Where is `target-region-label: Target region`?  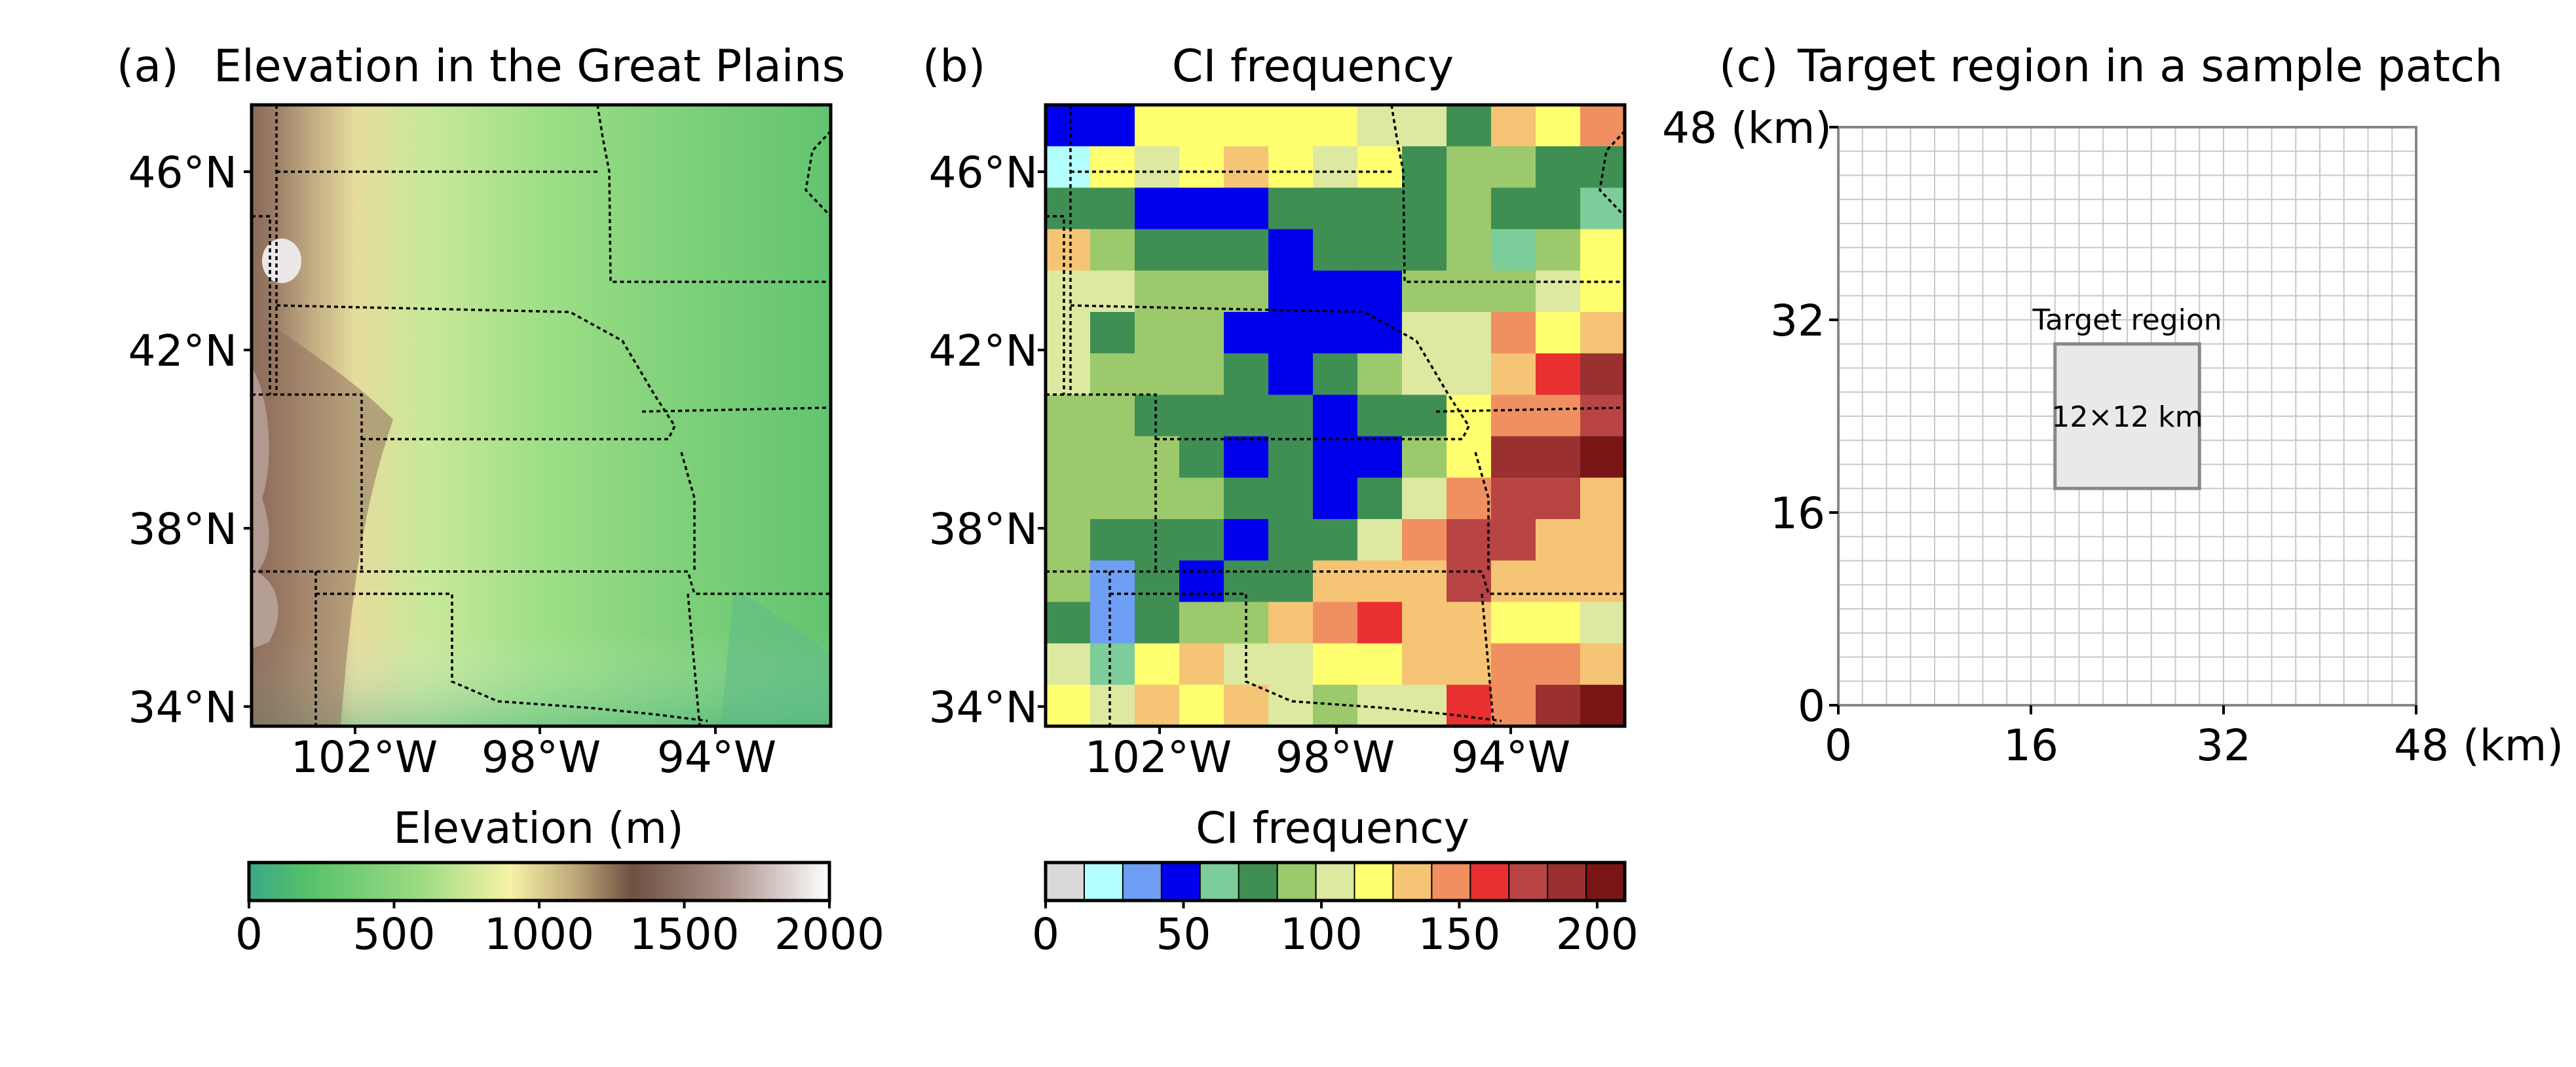
target-region-label: Target region is located at coordinates (2127, 320).